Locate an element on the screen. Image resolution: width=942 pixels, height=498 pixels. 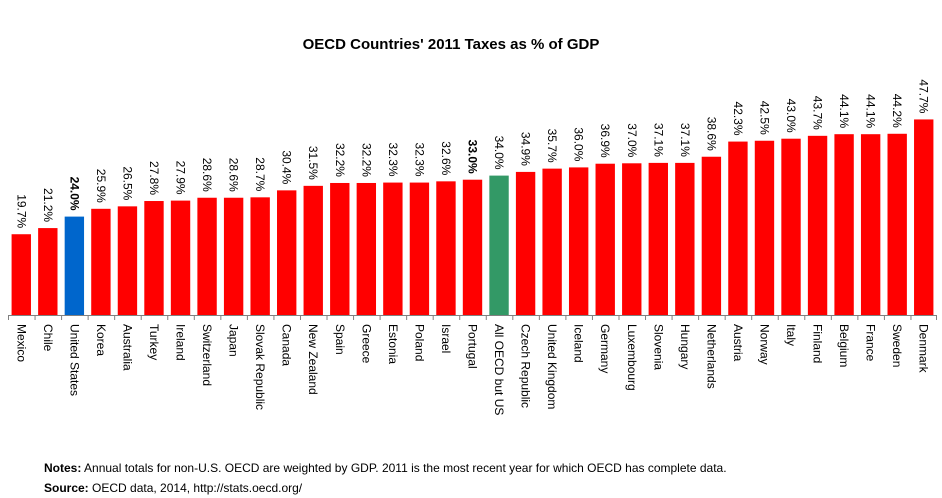
category-label-iceland: Iceland is located at coordinates (579, 343).